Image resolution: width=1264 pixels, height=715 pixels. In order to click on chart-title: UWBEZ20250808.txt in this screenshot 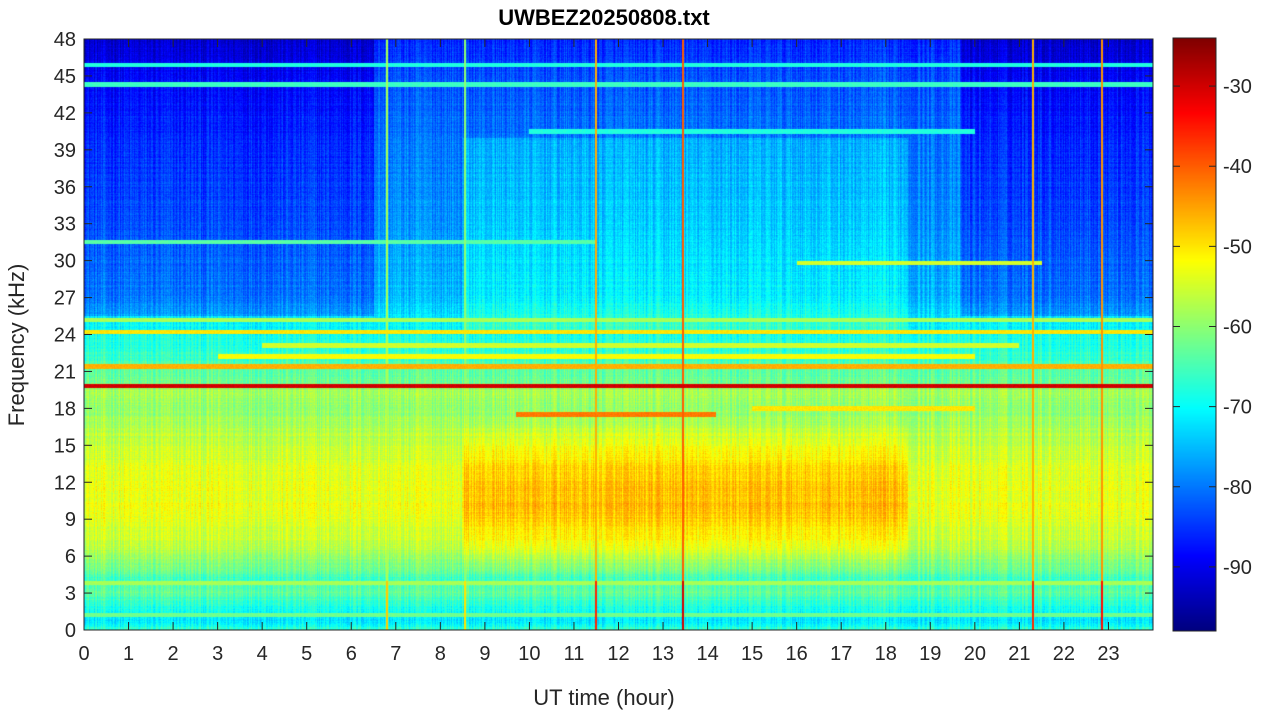, I will do `click(604, 17)`.